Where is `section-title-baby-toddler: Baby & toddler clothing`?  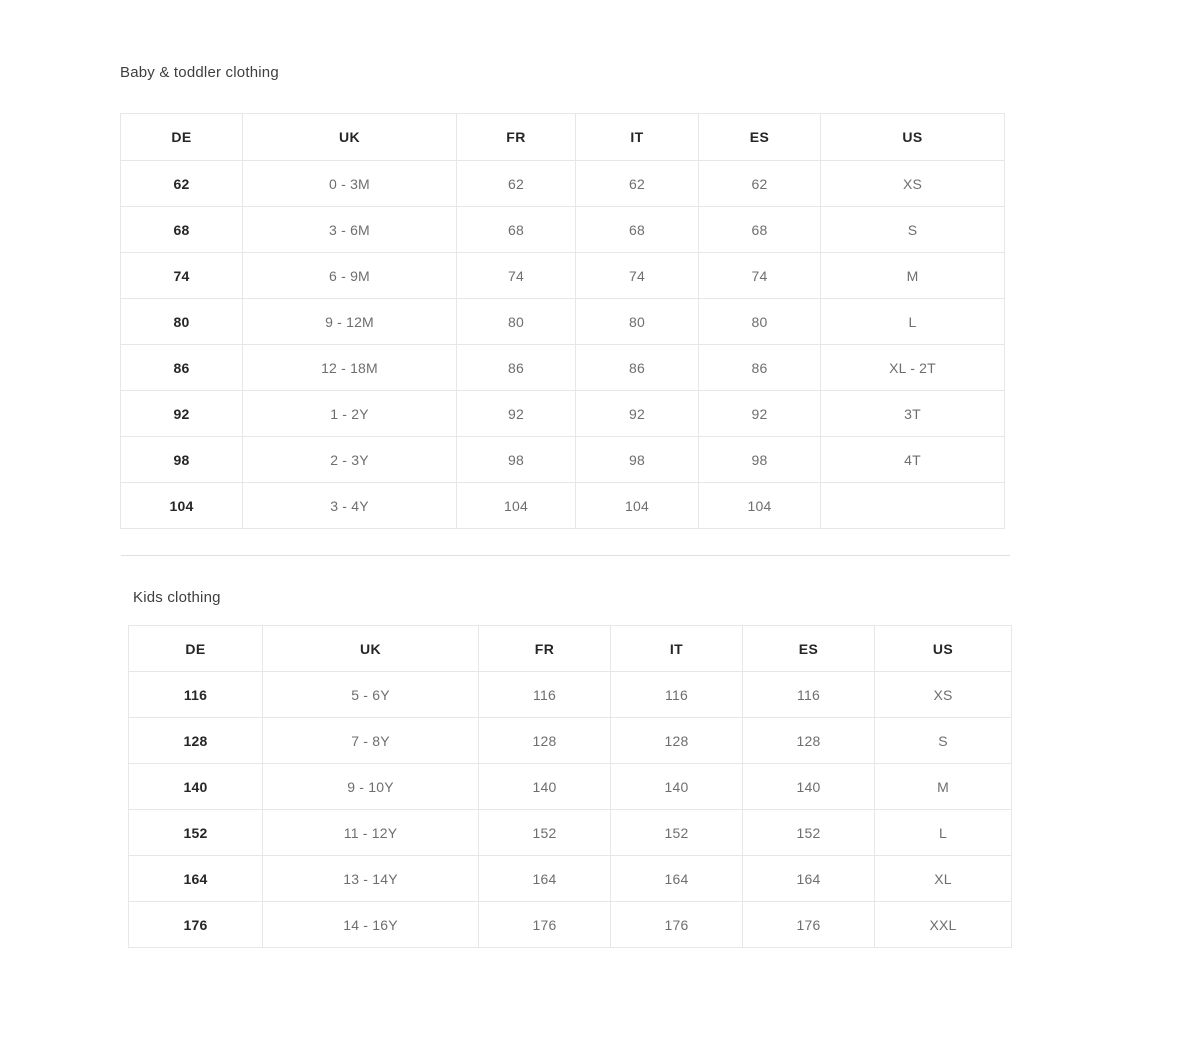 section-title-baby-toddler: Baby & toddler clothing is located at coordinates (199, 72).